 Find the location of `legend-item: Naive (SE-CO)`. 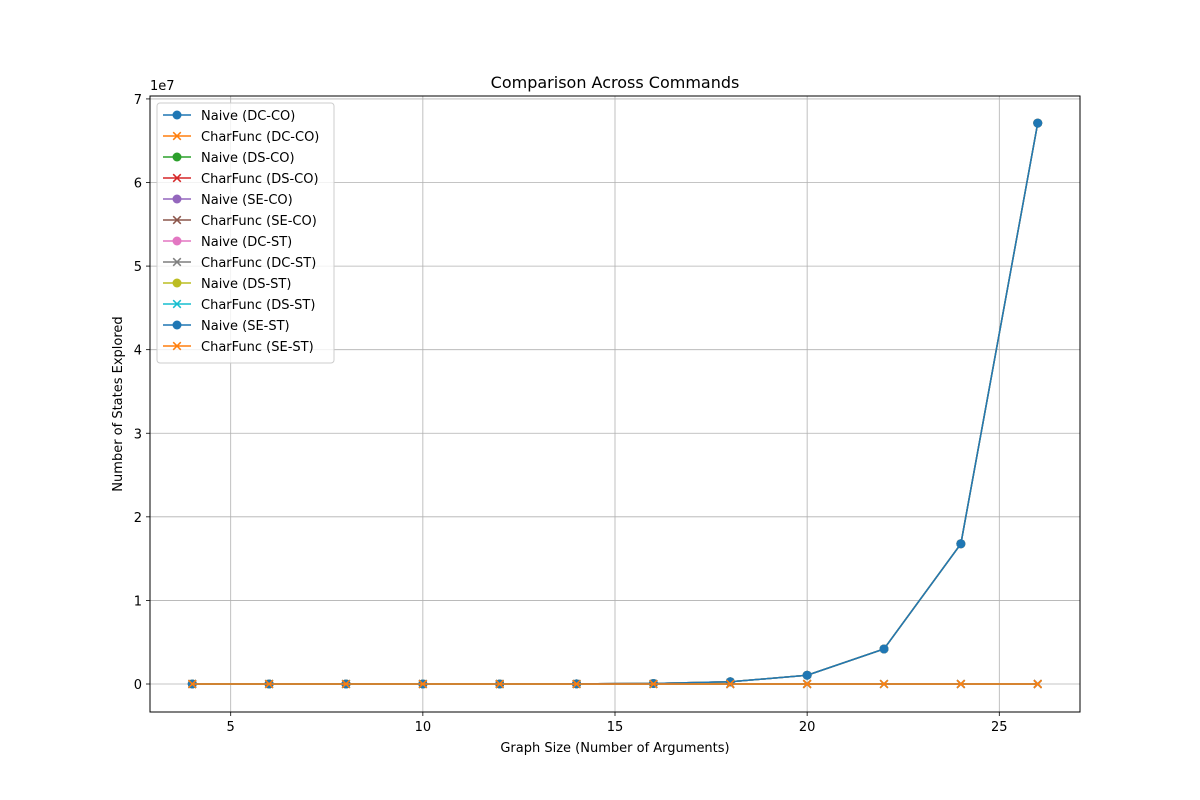

legend-item: Naive (SE-CO) is located at coordinates (228, 200).